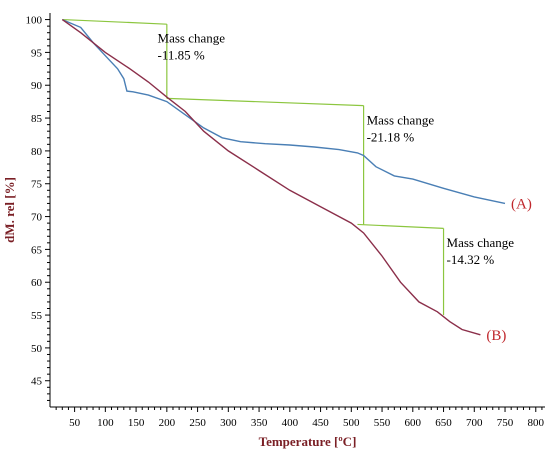 This screenshot has width=545, height=455. I want to click on y-tick-label: 45, so click(37, 382).